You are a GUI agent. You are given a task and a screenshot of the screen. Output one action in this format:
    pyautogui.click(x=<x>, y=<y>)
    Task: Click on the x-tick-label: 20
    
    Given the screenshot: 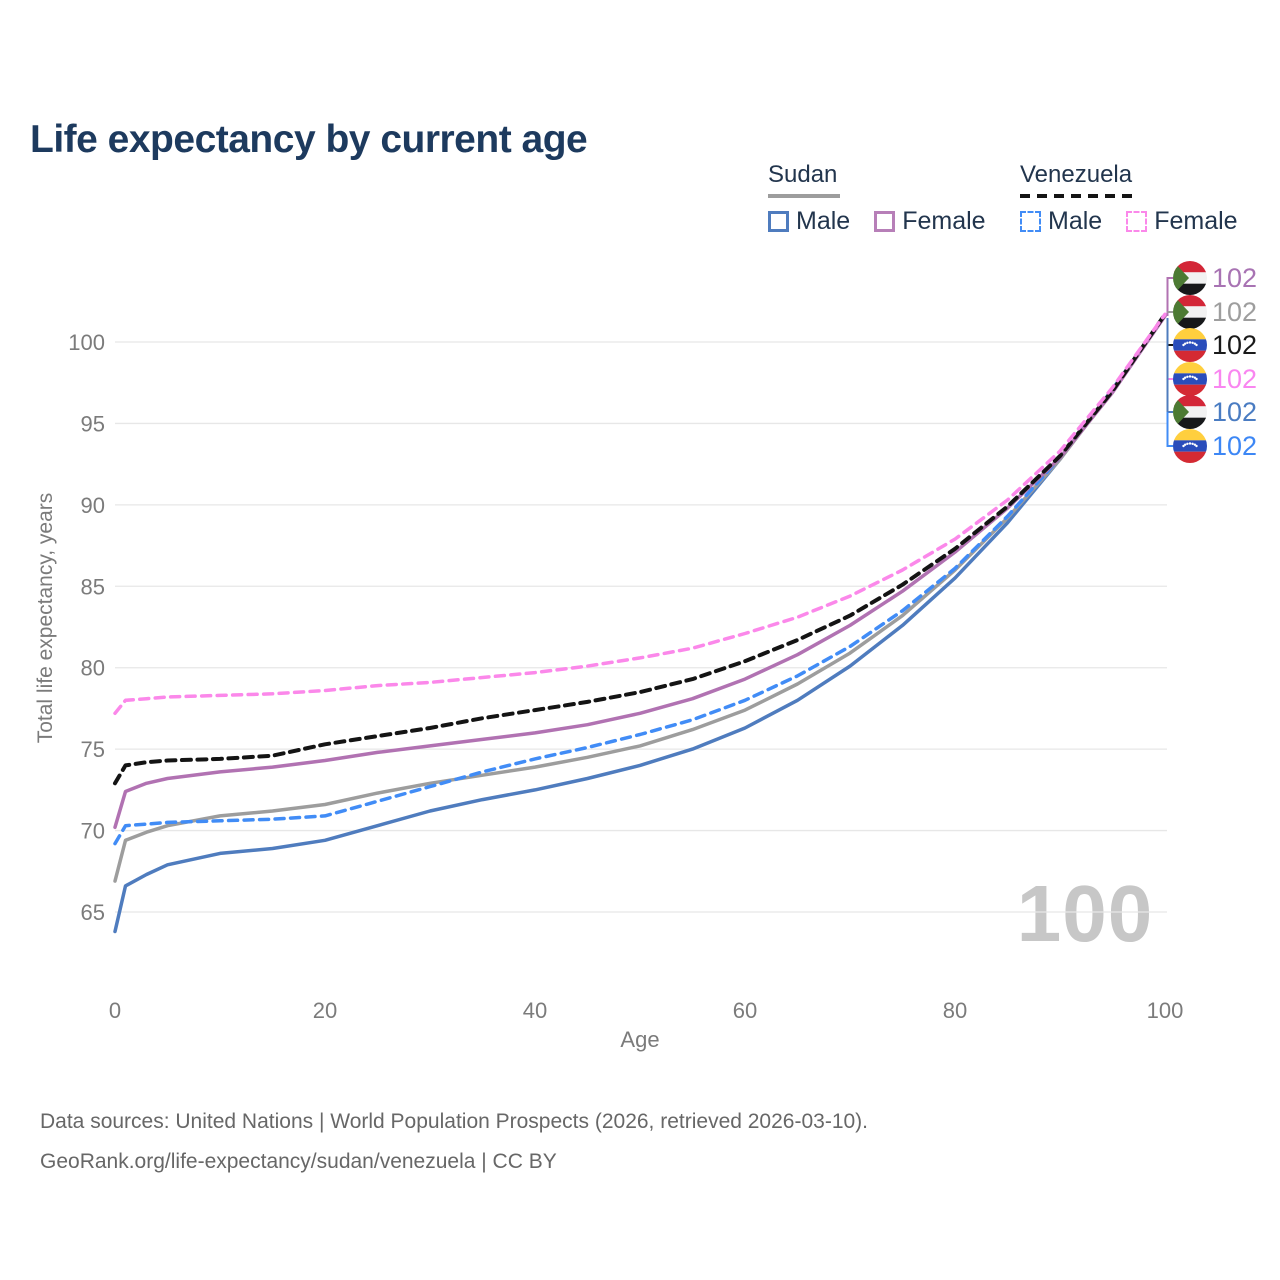 What is the action you would take?
    pyautogui.click(x=325, y=1010)
    